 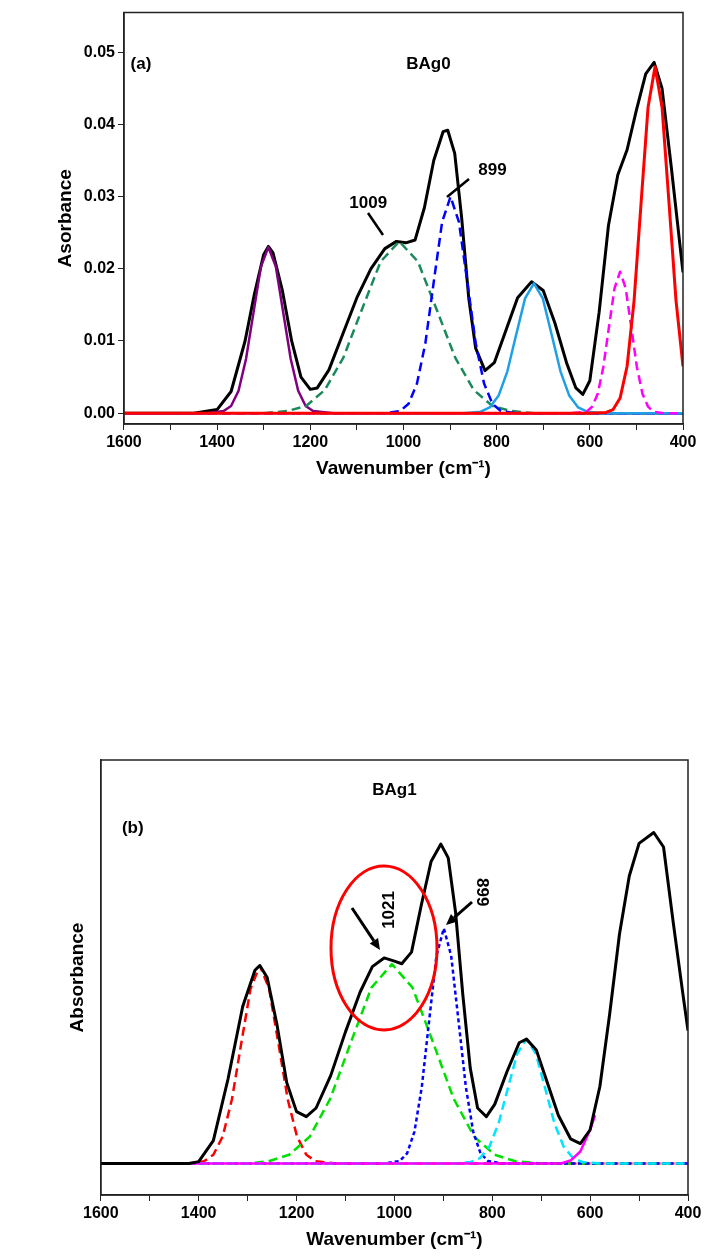 I want to click on y-tick-label: 0.05, so click(x=99, y=51).